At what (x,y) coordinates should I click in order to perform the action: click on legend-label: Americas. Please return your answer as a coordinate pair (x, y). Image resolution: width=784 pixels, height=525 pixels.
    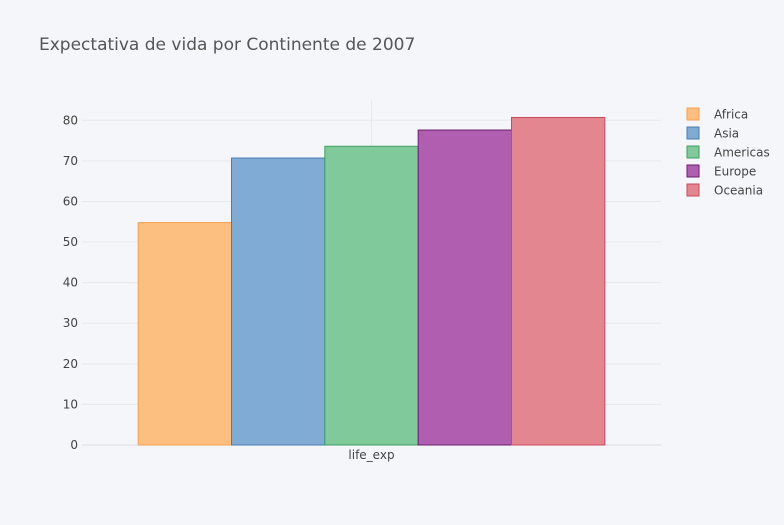
    Looking at the image, I should click on (742, 153).